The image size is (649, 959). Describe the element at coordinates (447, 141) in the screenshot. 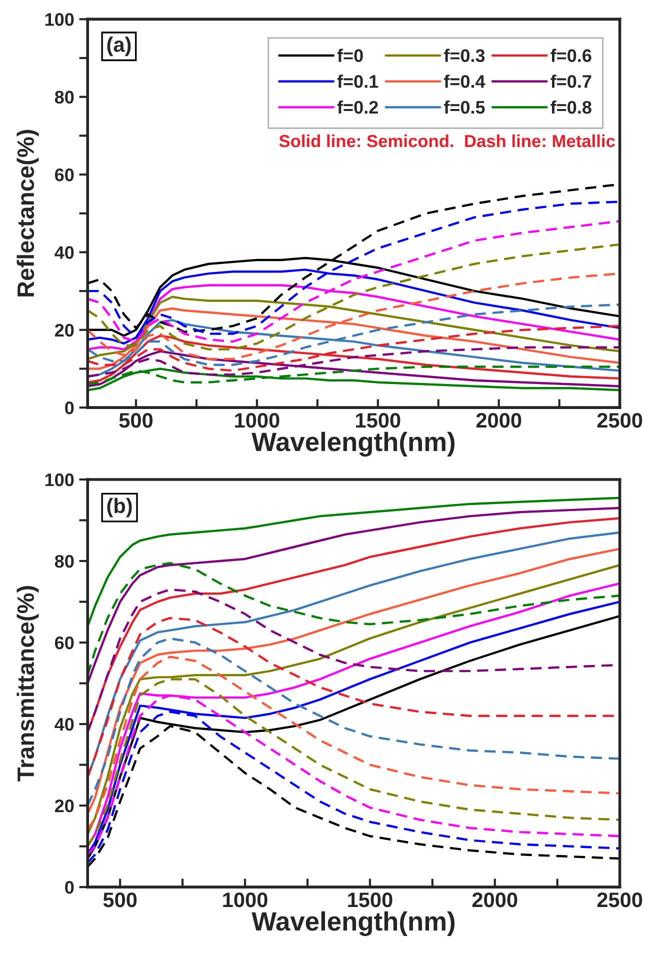

I see `annotation: Solid line: Semicond. Dash line: Metallic` at that location.